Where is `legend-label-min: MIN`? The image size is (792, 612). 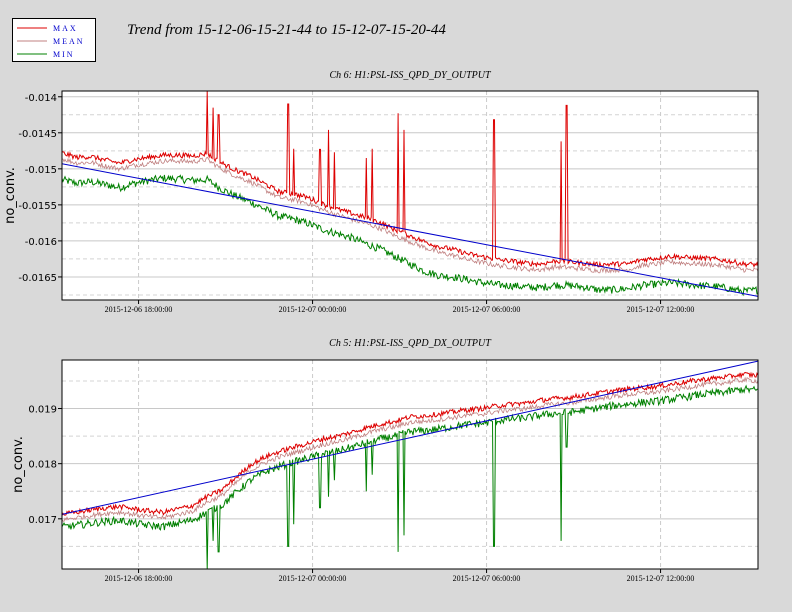 legend-label-min: MIN is located at coordinates (64, 54).